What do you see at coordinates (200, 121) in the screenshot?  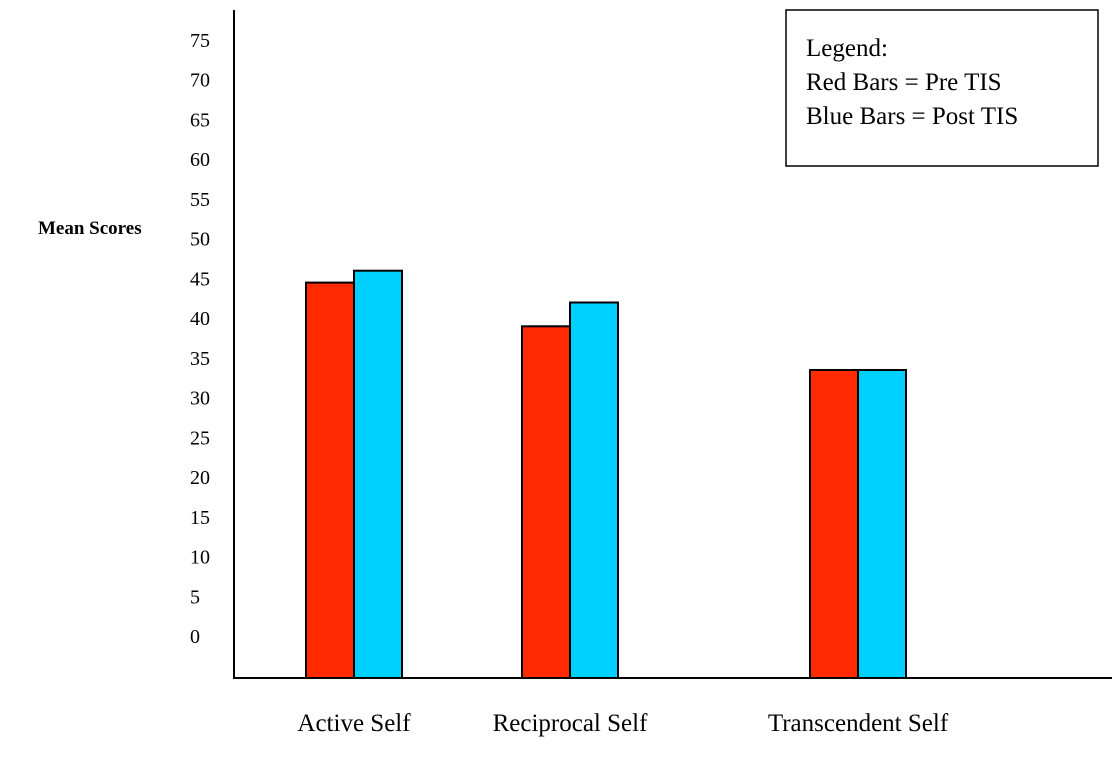 I see `y-tick-label: 65` at bounding box center [200, 121].